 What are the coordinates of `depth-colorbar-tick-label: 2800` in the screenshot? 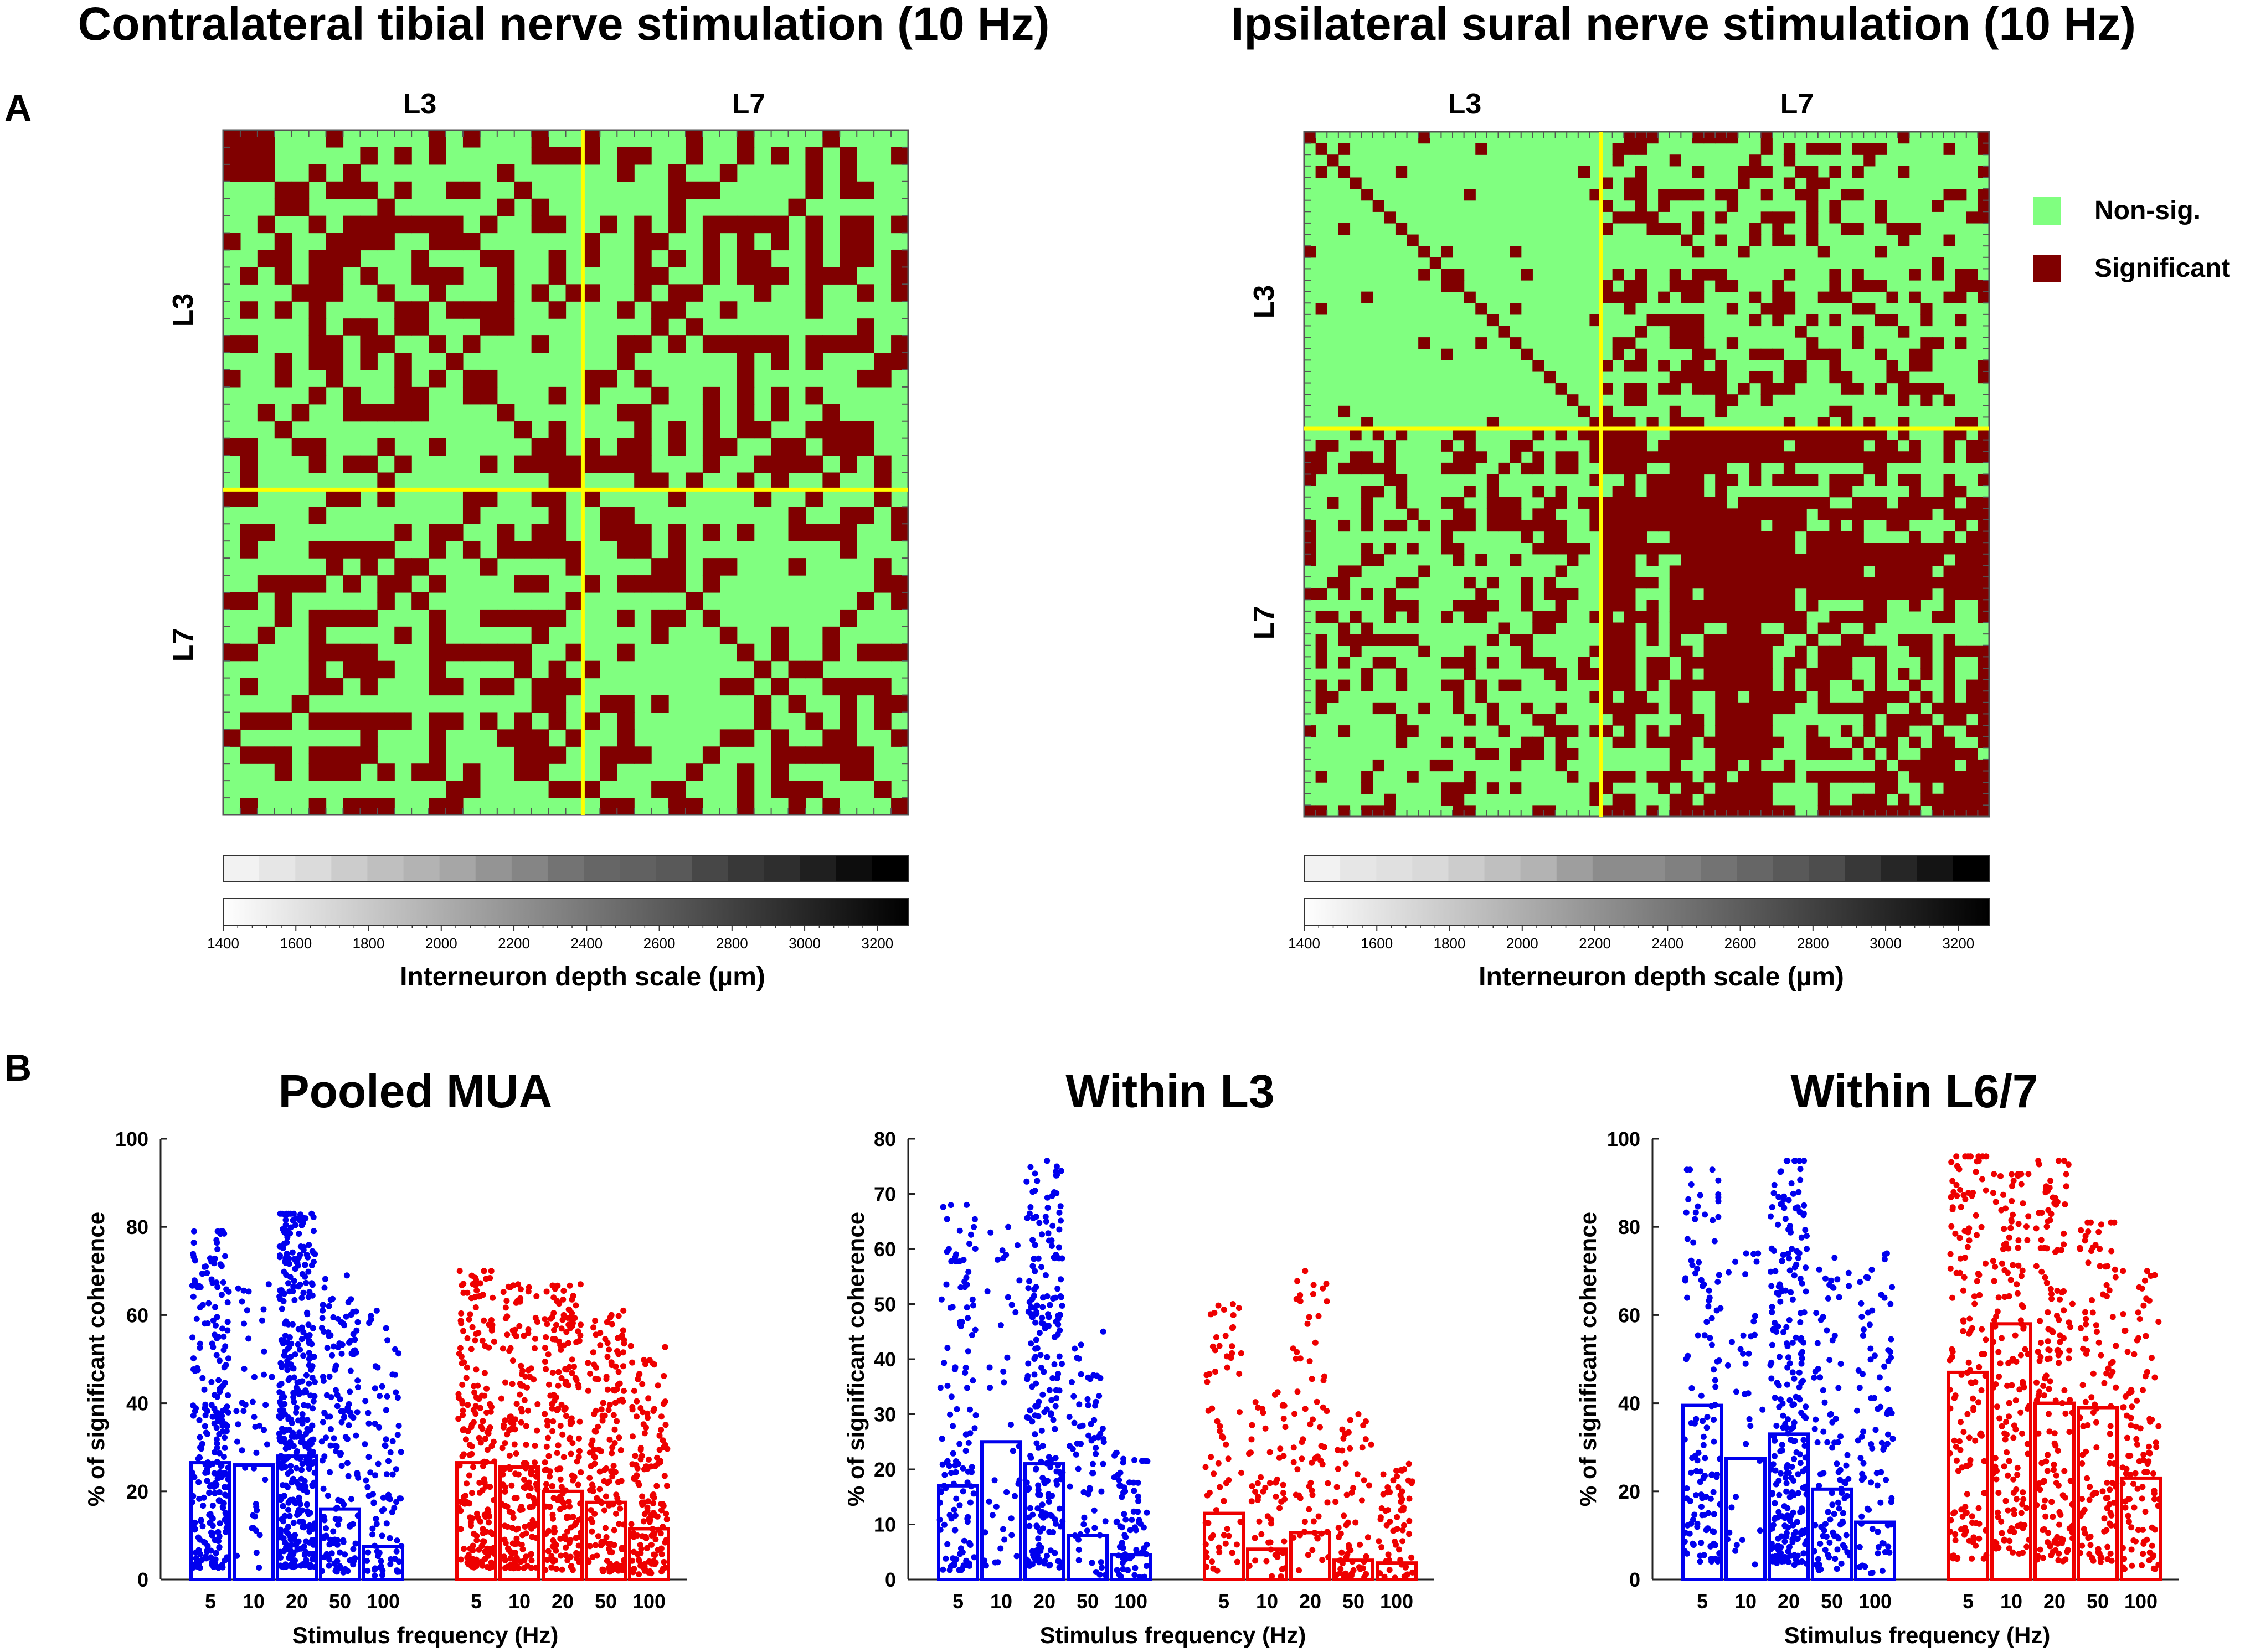 It's located at (732, 943).